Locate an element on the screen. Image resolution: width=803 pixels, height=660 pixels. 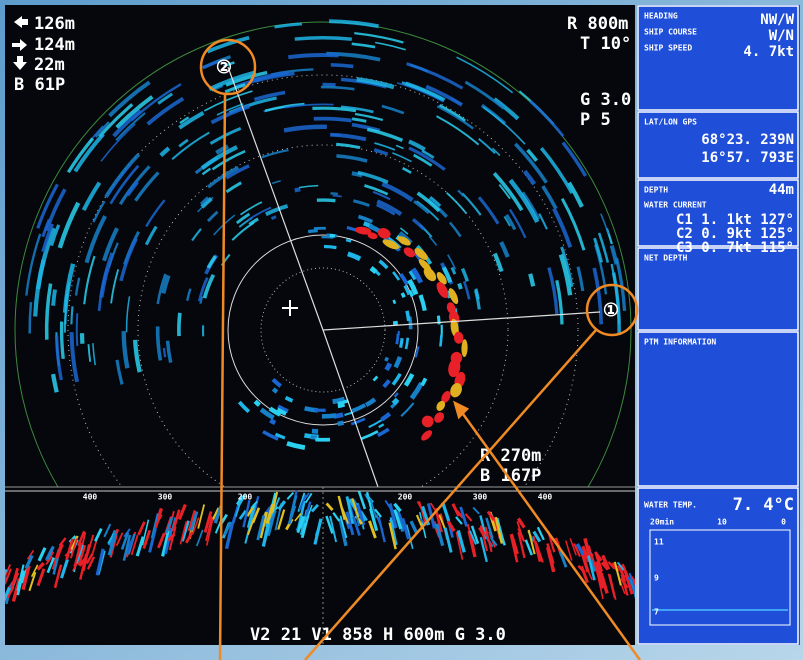
overlay-bearing: B 61P is located at coordinates (39, 85).